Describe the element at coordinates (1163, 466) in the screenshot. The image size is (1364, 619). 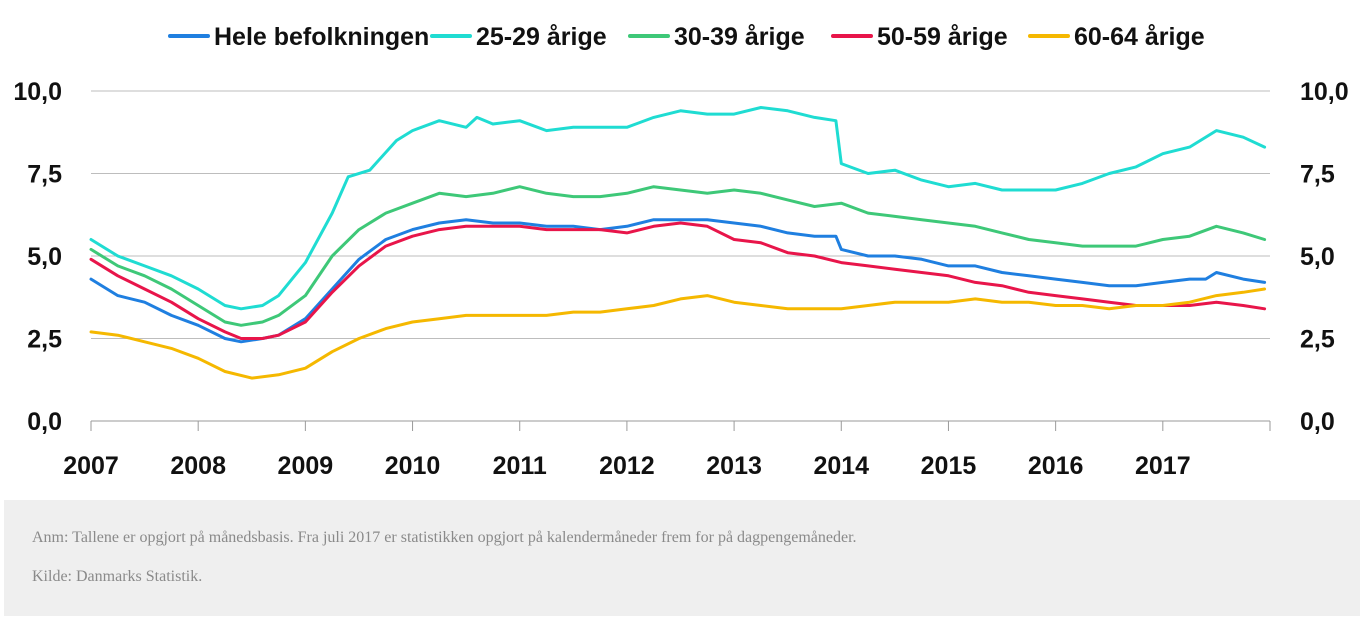
I see `x-tick-label: 2017` at that location.